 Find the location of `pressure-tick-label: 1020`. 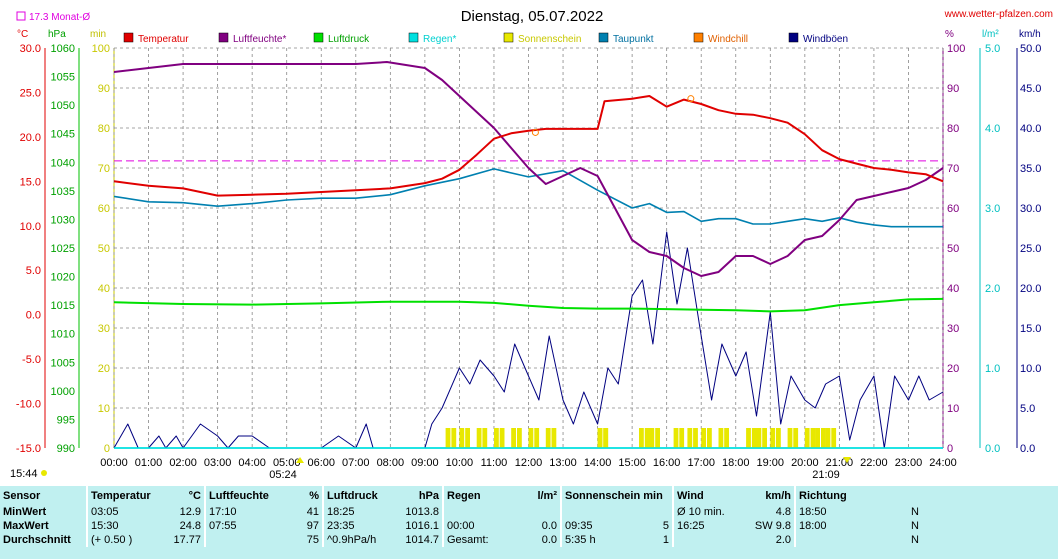

pressure-tick-label: 1020 is located at coordinates (63, 278).